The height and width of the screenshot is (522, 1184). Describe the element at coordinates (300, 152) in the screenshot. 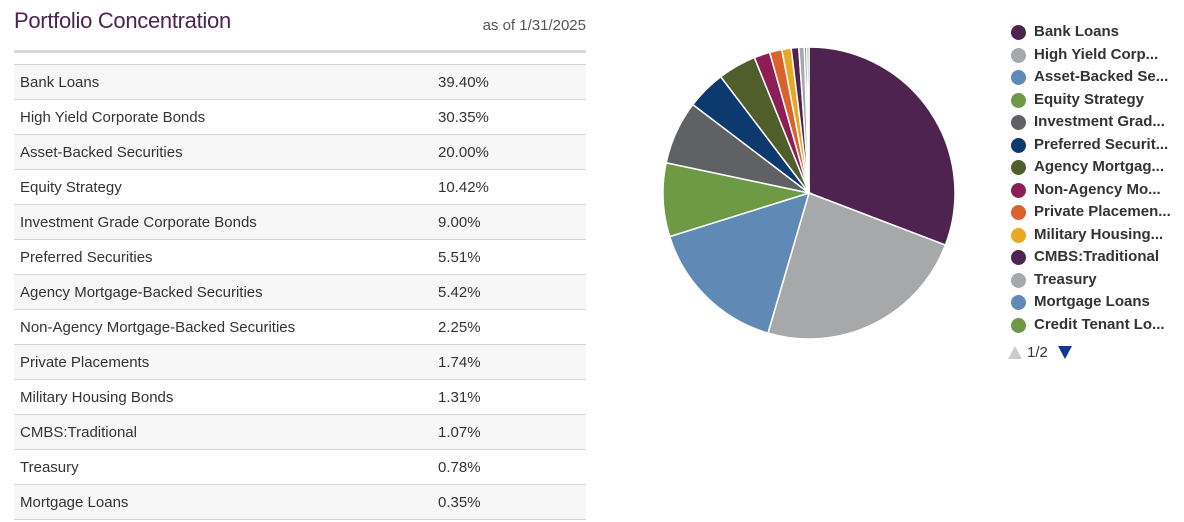

I see `table-row: Asset-Backed Securities 20.00%` at that location.